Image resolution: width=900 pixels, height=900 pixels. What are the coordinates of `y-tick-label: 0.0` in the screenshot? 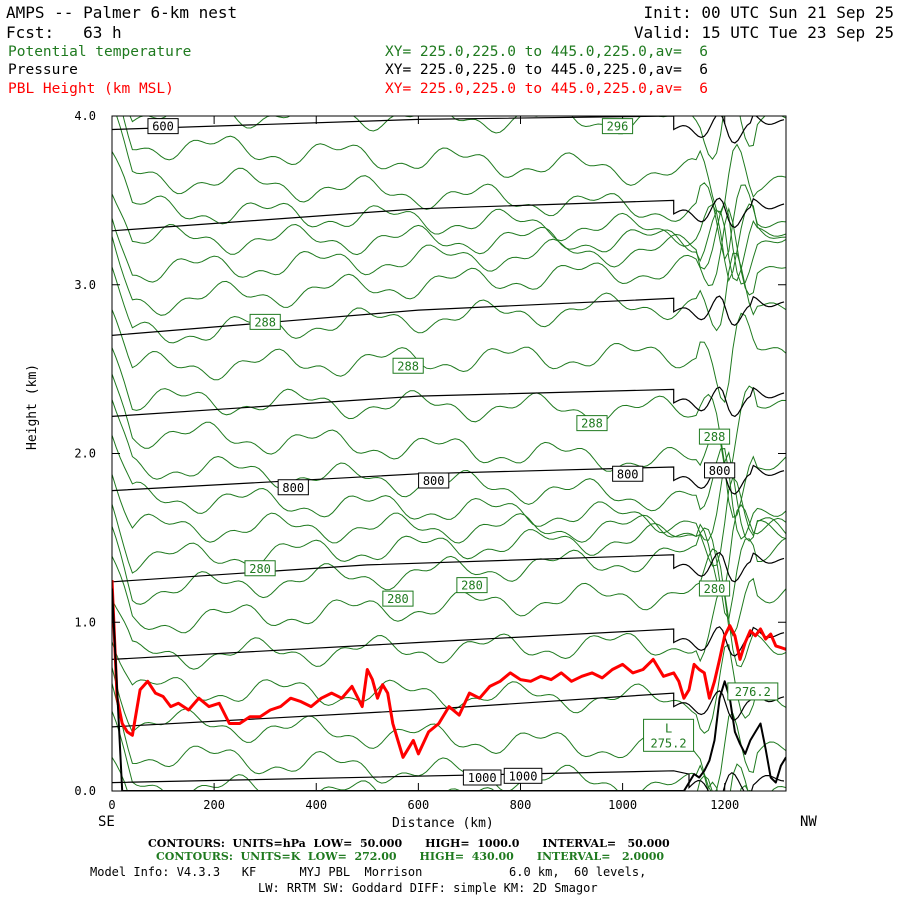 It's located at (85, 791).